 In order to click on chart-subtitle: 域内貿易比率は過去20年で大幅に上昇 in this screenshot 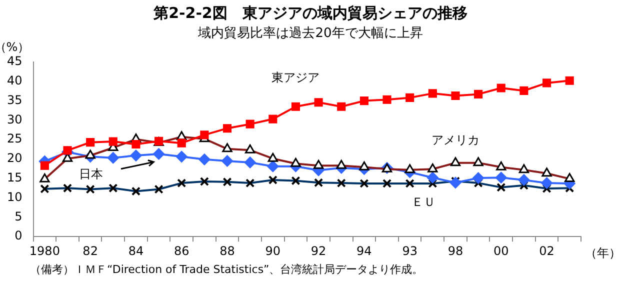, I will do `click(310, 33)`.